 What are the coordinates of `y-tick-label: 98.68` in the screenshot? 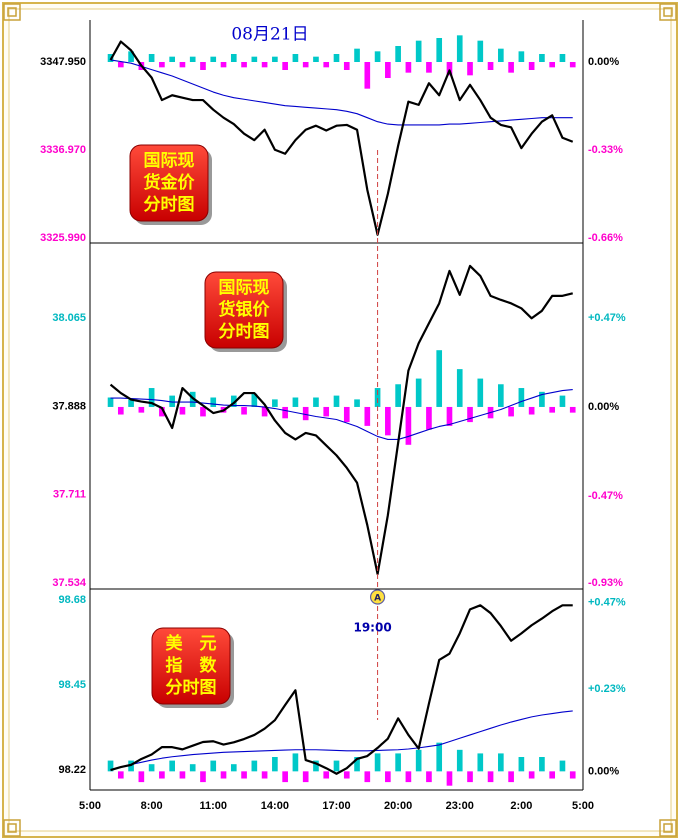 It's located at (72, 600).